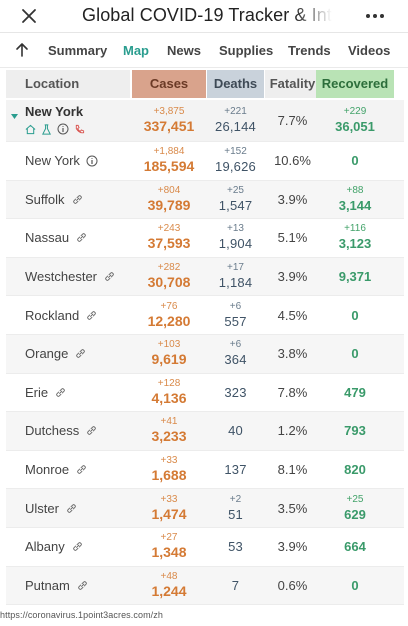 The height and width of the screenshot is (626, 408). I want to click on location-cell: Ulster, so click(51, 508).